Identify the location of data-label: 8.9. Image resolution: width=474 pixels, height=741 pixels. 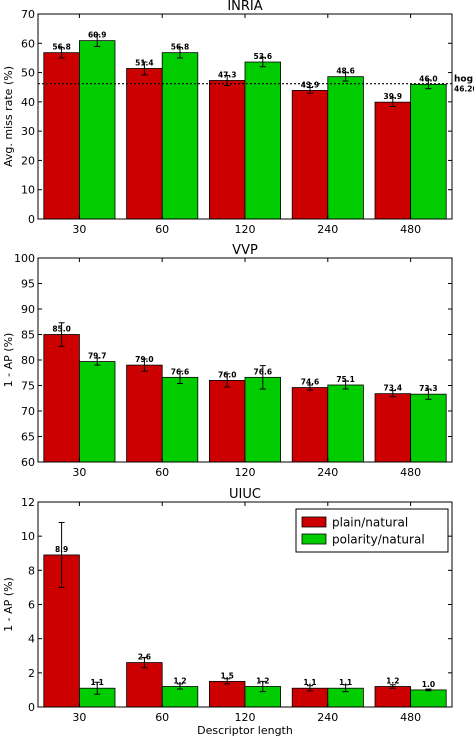
(61, 549).